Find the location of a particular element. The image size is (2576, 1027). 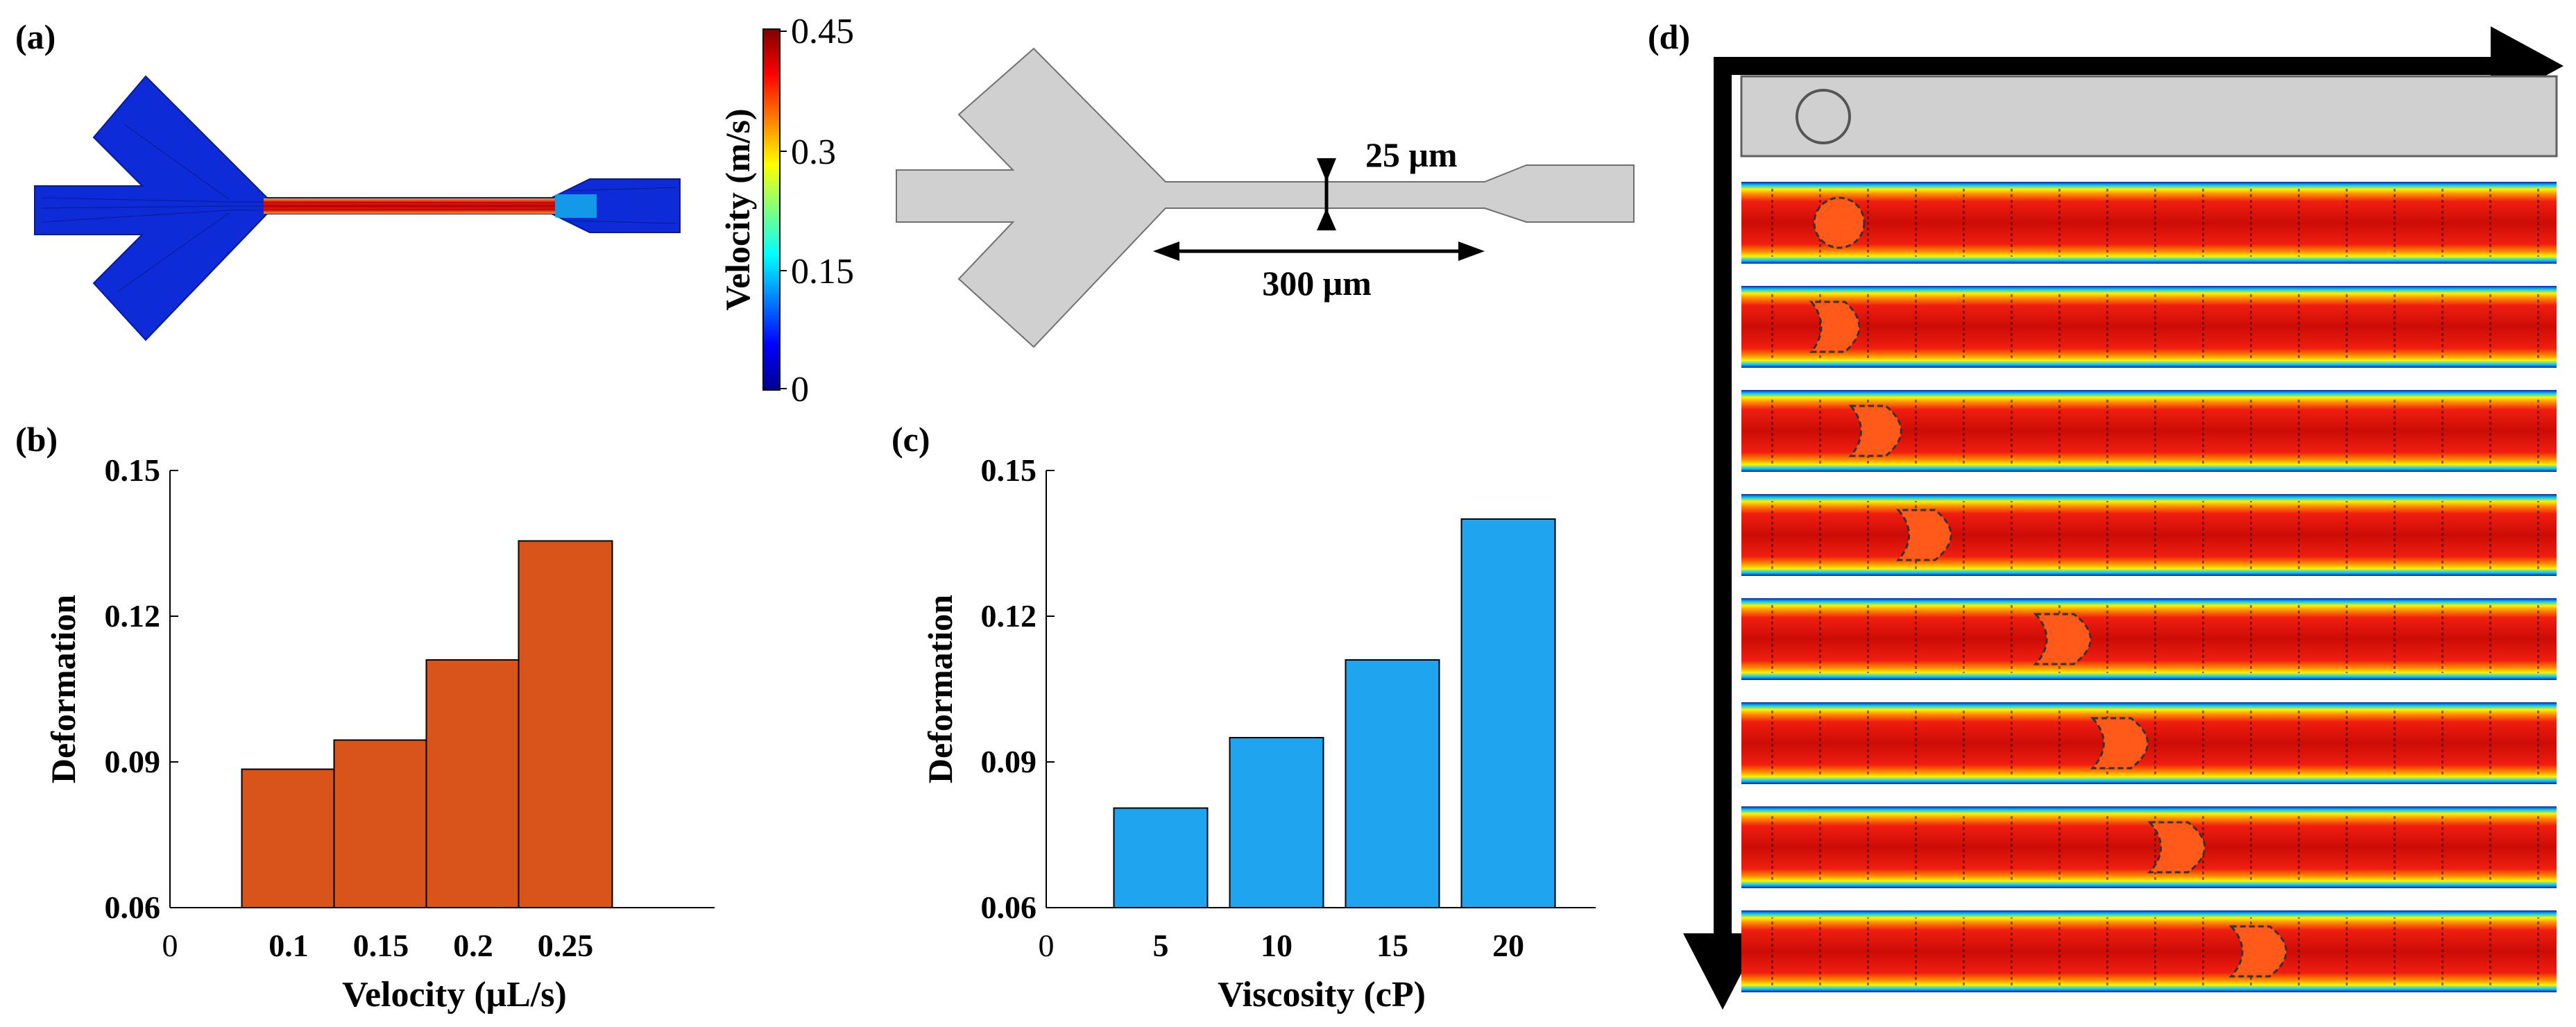

chart-c-x-origin-label: 0 is located at coordinates (1047, 945).